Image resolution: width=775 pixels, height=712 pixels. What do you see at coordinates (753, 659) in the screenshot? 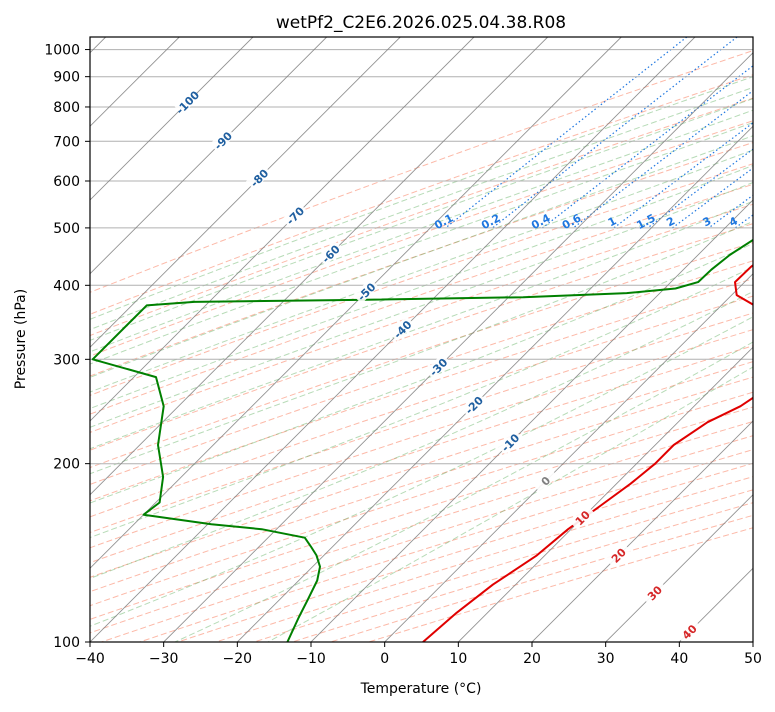
I see `x-tick-label: 50` at bounding box center [753, 659].